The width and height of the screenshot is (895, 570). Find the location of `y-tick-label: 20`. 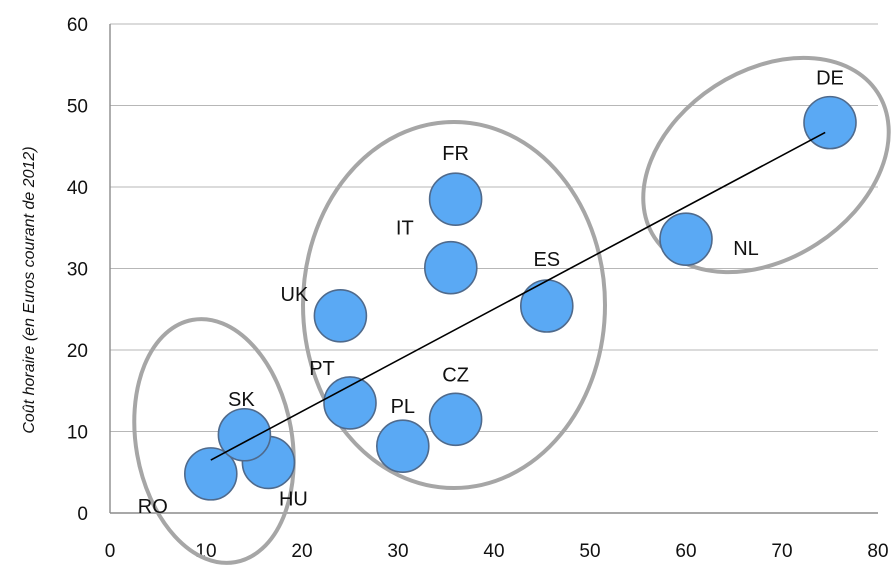

y-tick-label: 20 is located at coordinates (77, 351).